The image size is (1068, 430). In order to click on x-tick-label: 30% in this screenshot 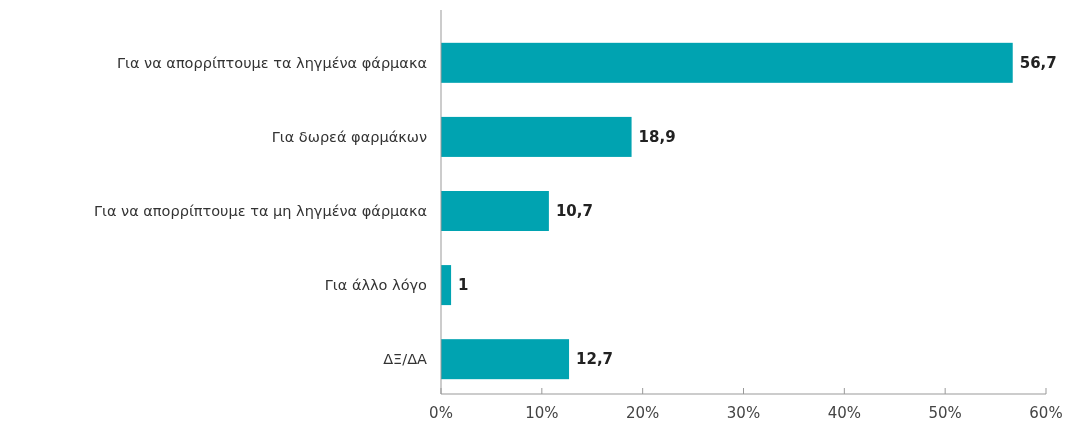, I will do `click(743, 413)`.